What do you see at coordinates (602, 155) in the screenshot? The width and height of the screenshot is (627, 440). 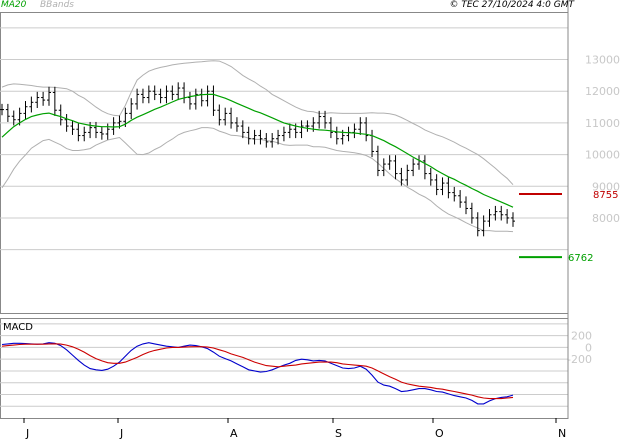 I see `price-tick-label: 10000` at bounding box center [602, 155].